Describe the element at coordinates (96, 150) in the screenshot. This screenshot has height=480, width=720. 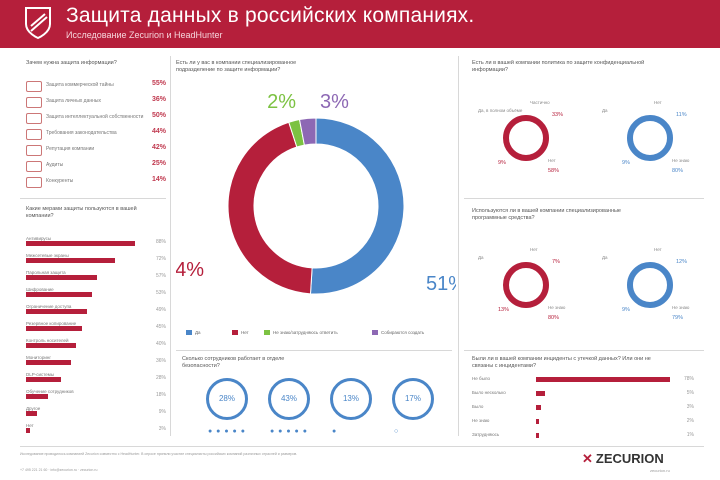
I see `reason-row: Репутация компании 42%` at that location.